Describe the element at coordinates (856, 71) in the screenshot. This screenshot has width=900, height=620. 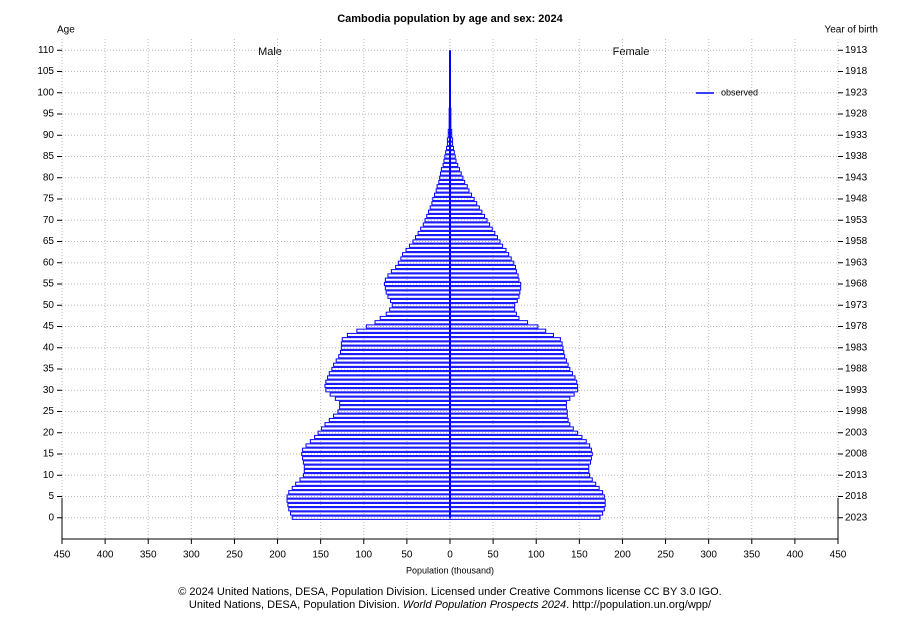
I see `y2-tick-label: 1918` at that location.